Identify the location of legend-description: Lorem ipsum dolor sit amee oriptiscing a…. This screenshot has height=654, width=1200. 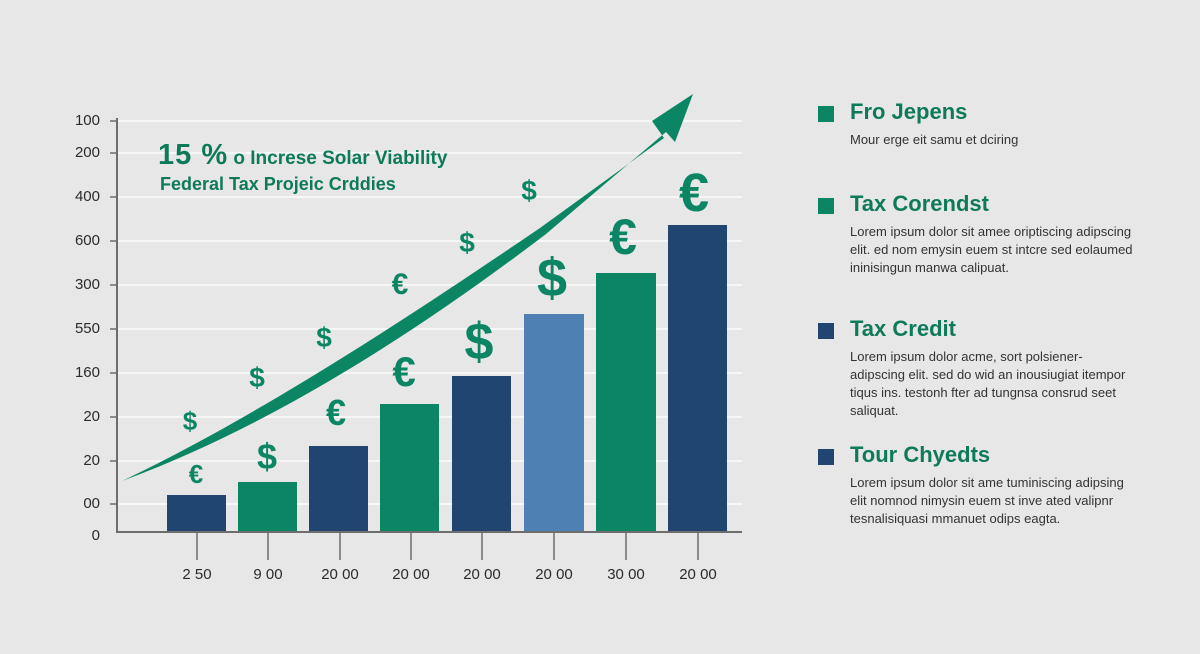
(991, 249).